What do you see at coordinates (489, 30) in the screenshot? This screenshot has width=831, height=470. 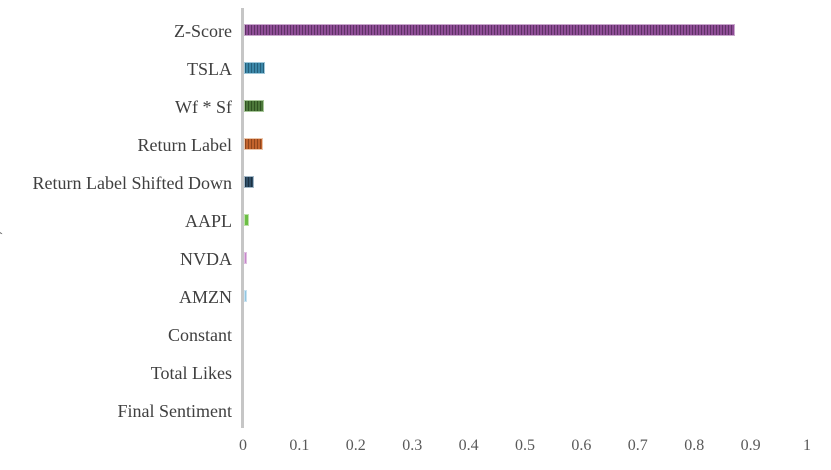 I see `bar-z-score` at bounding box center [489, 30].